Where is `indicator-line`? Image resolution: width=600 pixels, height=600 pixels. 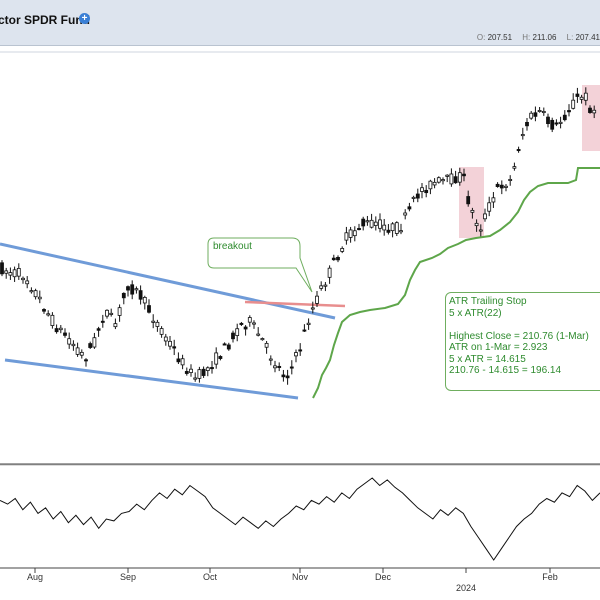
indicator-line is located at coordinates (300, 519).